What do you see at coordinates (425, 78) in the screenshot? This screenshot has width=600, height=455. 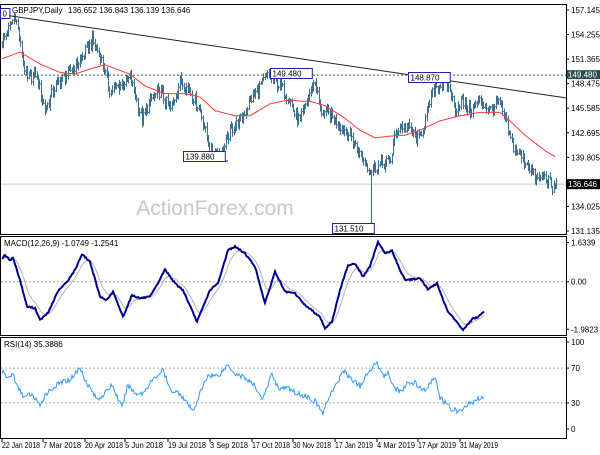 I see `annotation-label: 148.870` at bounding box center [425, 78].